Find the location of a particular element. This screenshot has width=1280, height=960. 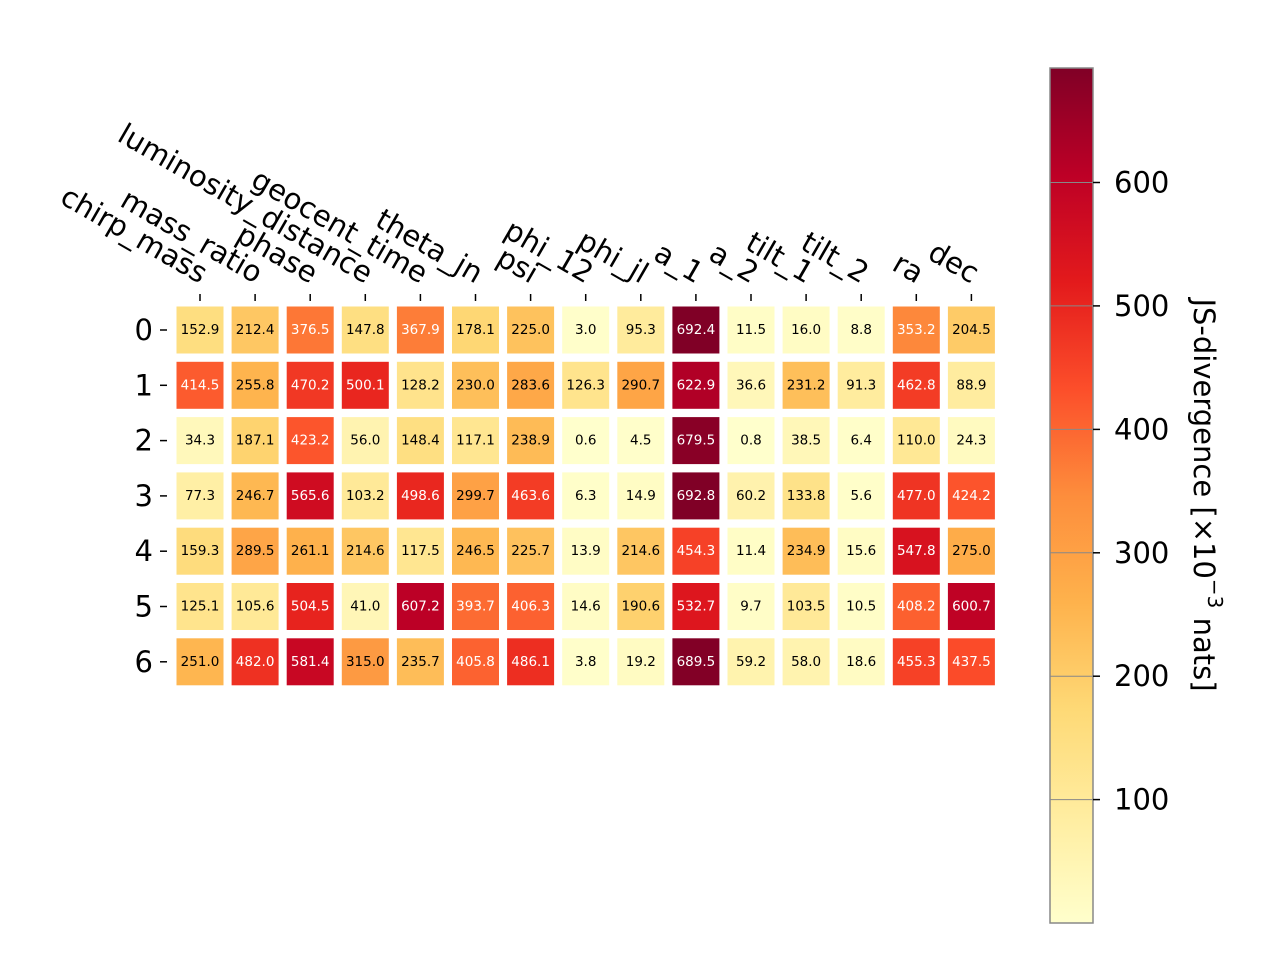

row-label: 4 is located at coordinates (144, 551).